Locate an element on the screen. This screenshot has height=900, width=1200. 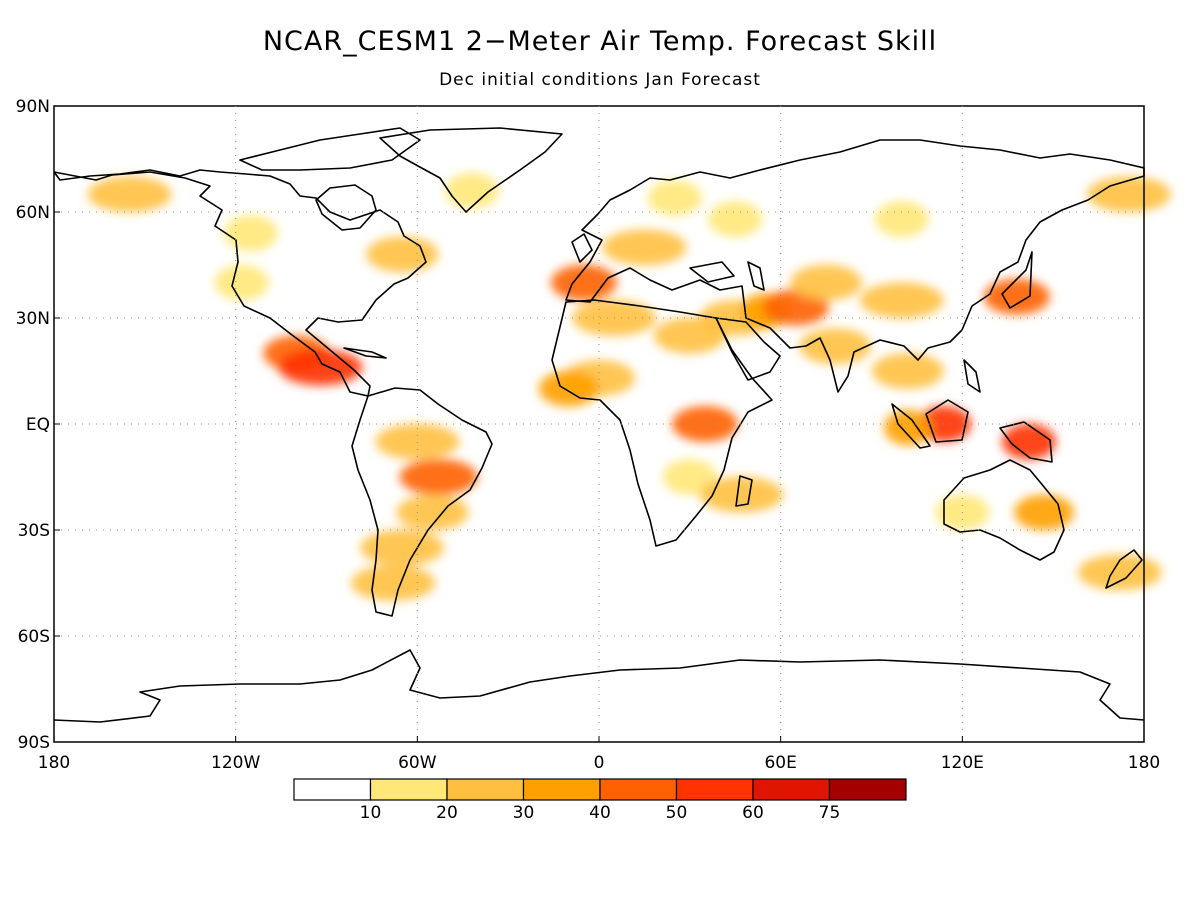
skill-region-west-africa is located at coordinates (568, 388).